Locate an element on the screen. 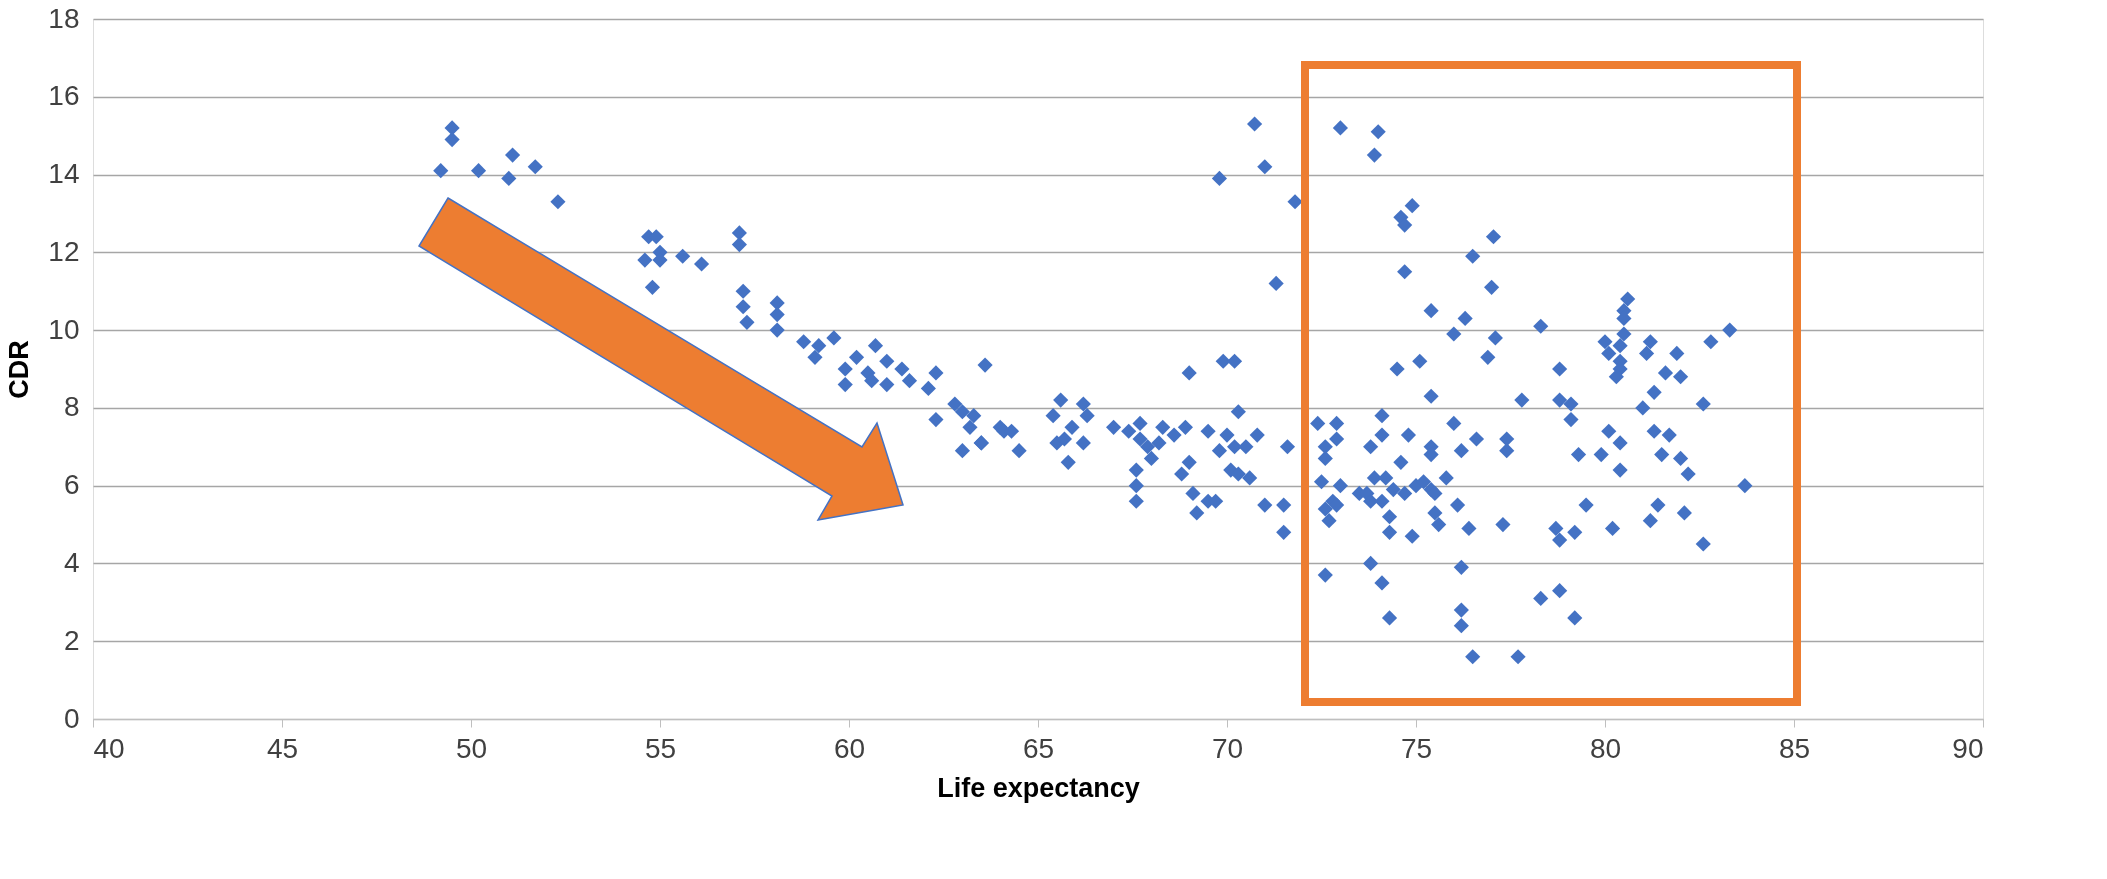  x-tick-label: 80 is located at coordinates (1605, 748).